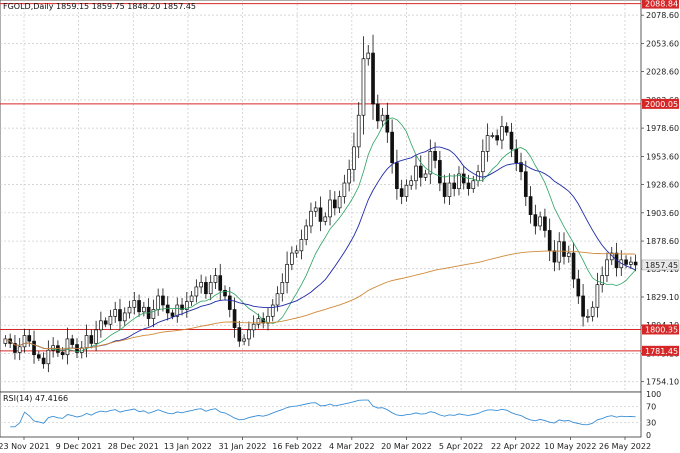 The width and height of the screenshot is (680, 453). What do you see at coordinates (651, 406) in the screenshot?
I see `rsi-tick-label: 70` at bounding box center [651, 406].